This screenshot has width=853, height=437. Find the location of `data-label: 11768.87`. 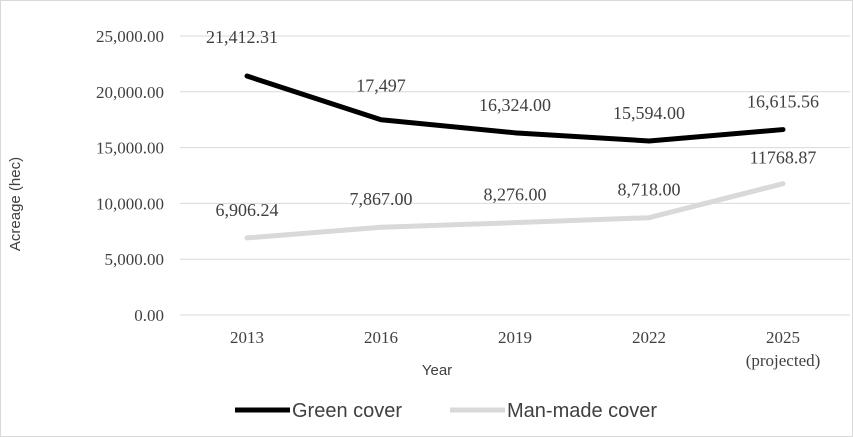

data-label: 11768.87 is located at coordinates (783, 158).